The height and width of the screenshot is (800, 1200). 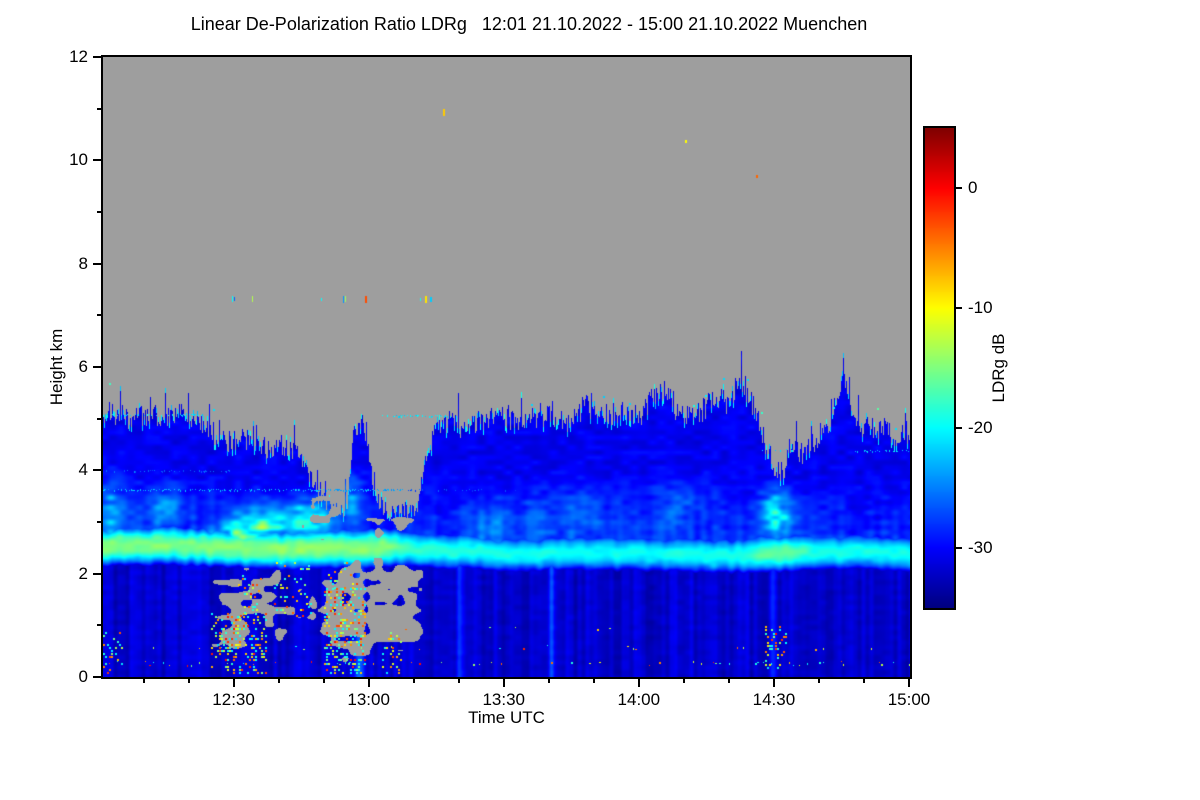 I want to click on y-axis-tick-label: 8, so click(x=83, y=263).